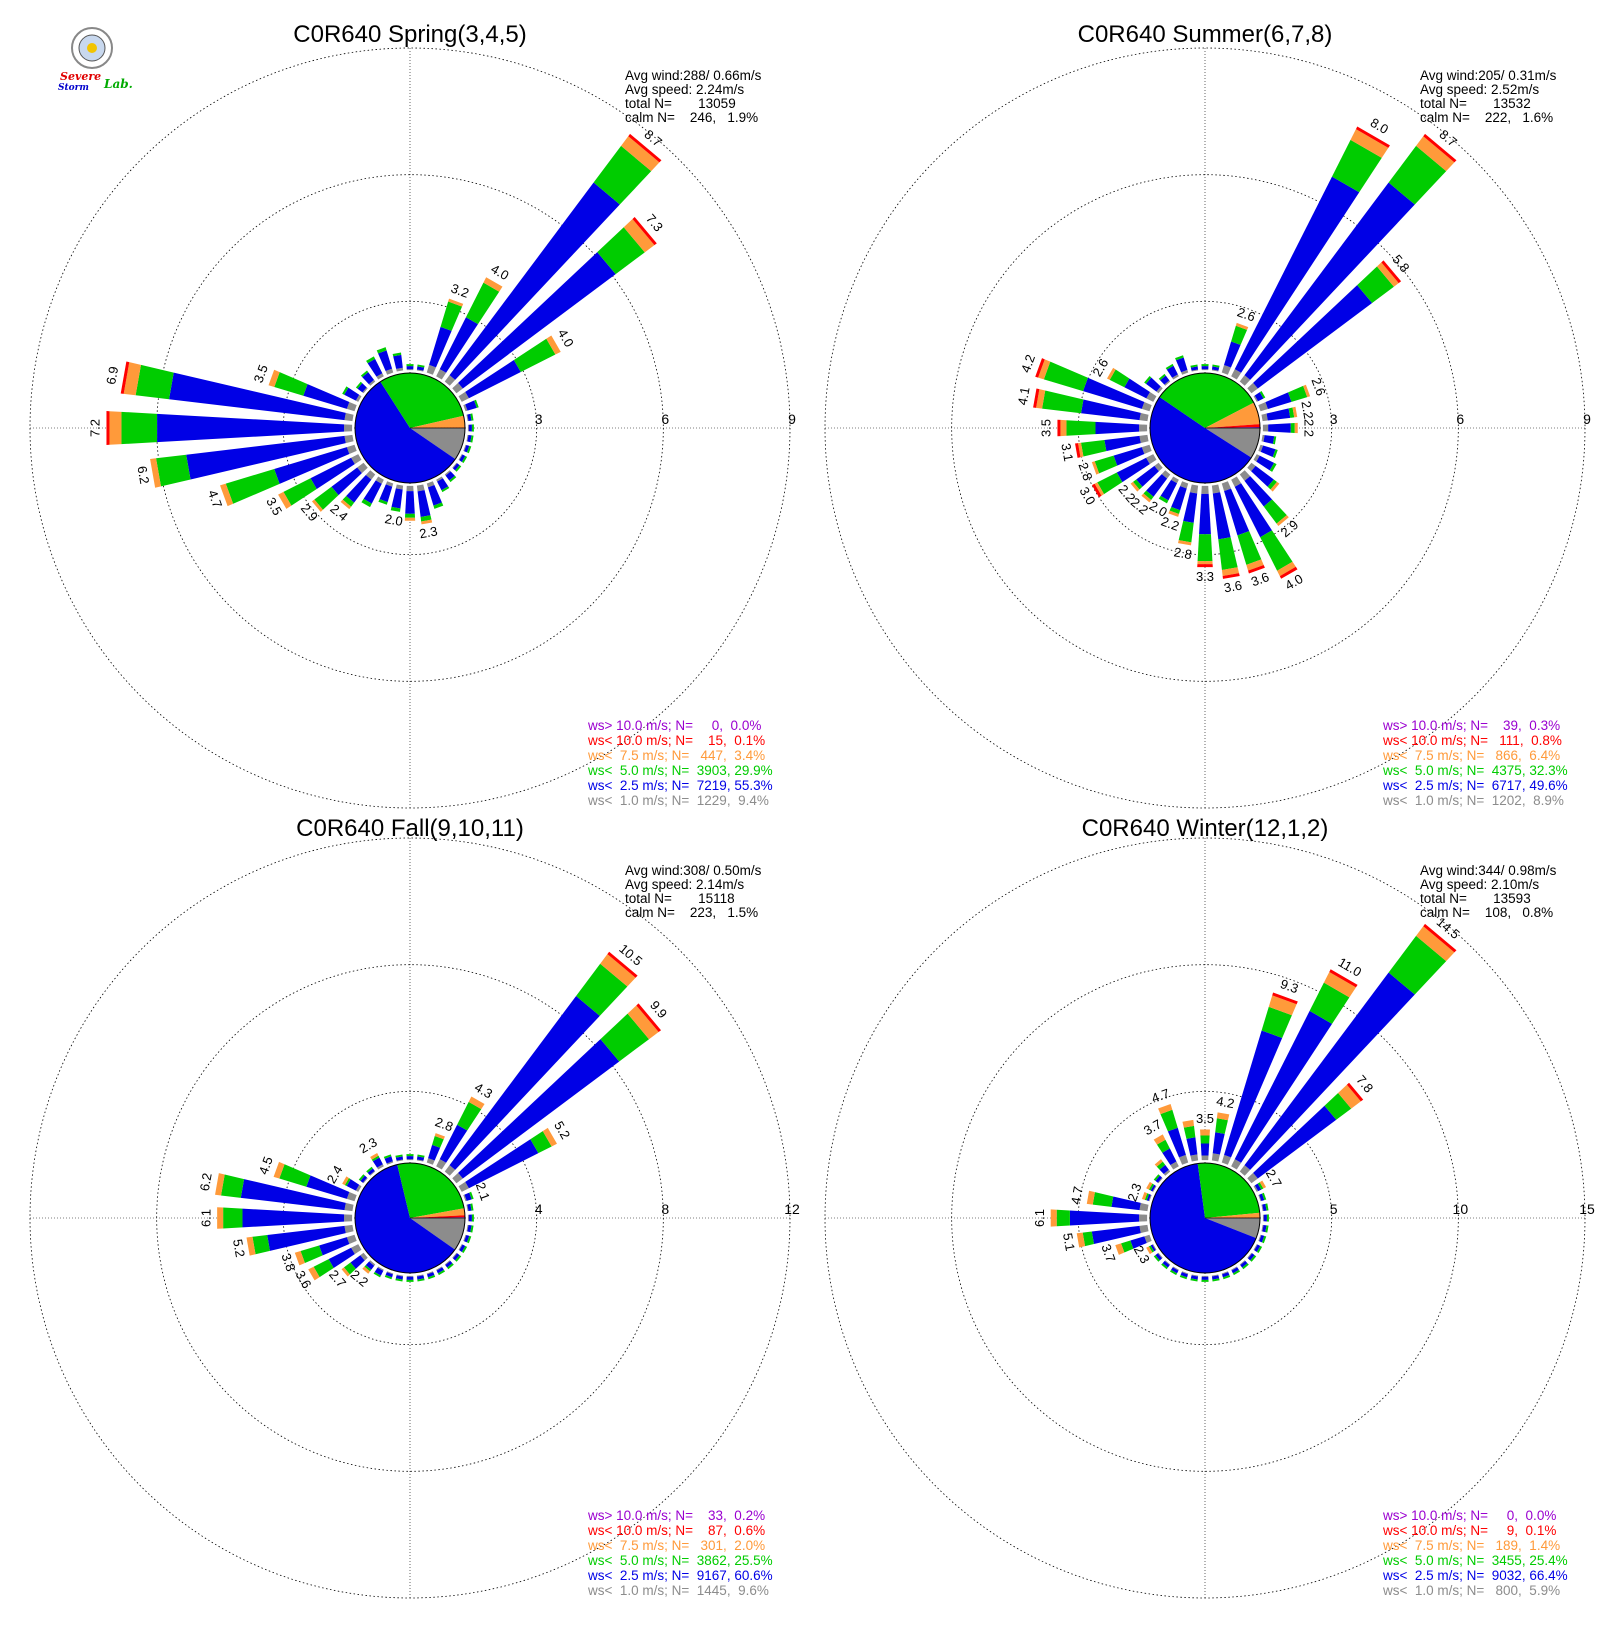 Image resolution: width=1620 pixels, height=1640 pixels. What do you see at coordinates (1077, 1195) in the screenshot?
I see `bar-value-label: 4.7` at bounding box center [1077, 1195].